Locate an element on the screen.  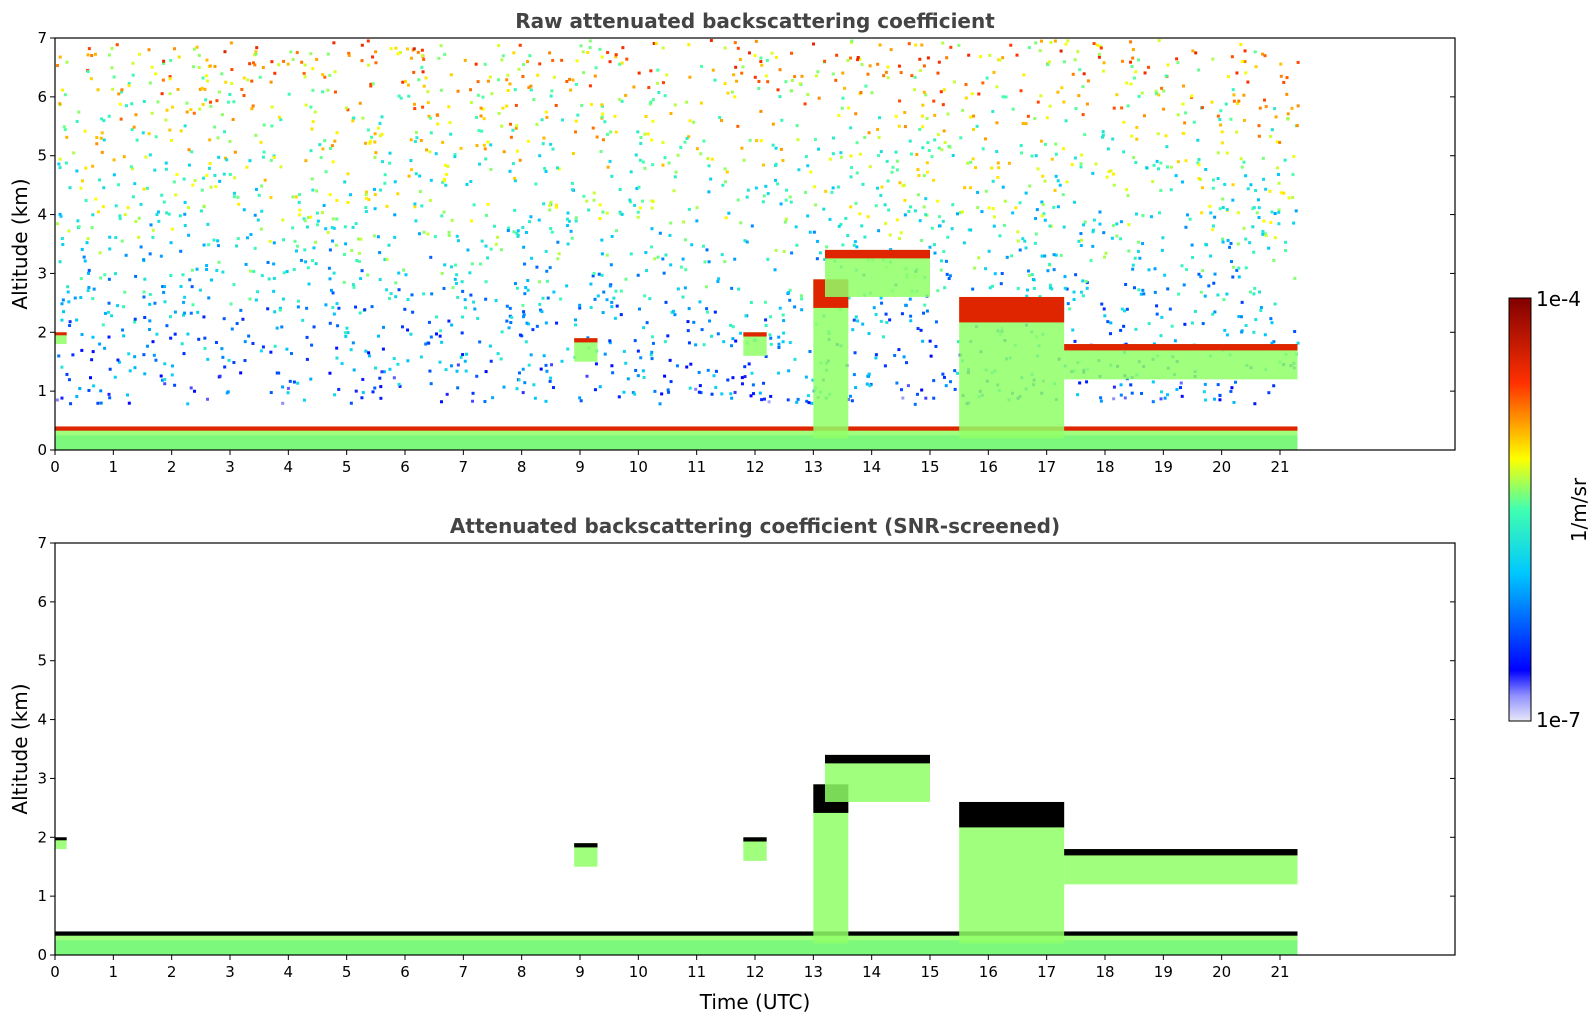
raw-x-tick-label: 5 is located at coordinates (347, 467).